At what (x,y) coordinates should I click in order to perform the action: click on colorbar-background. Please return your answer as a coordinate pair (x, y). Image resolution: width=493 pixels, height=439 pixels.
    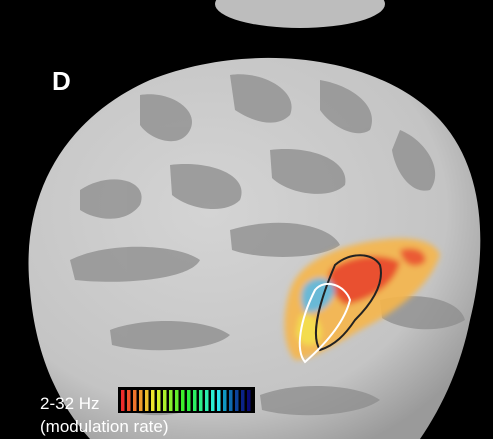
    Looking at the image, I should click on (186, 400).